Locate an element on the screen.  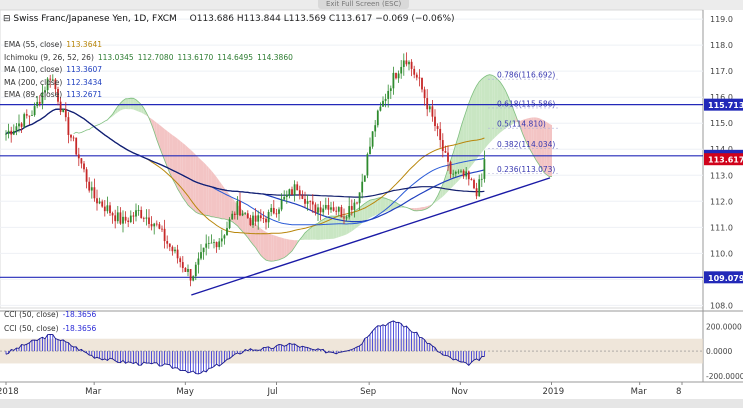
trendline is located at coordinates (371, 236).